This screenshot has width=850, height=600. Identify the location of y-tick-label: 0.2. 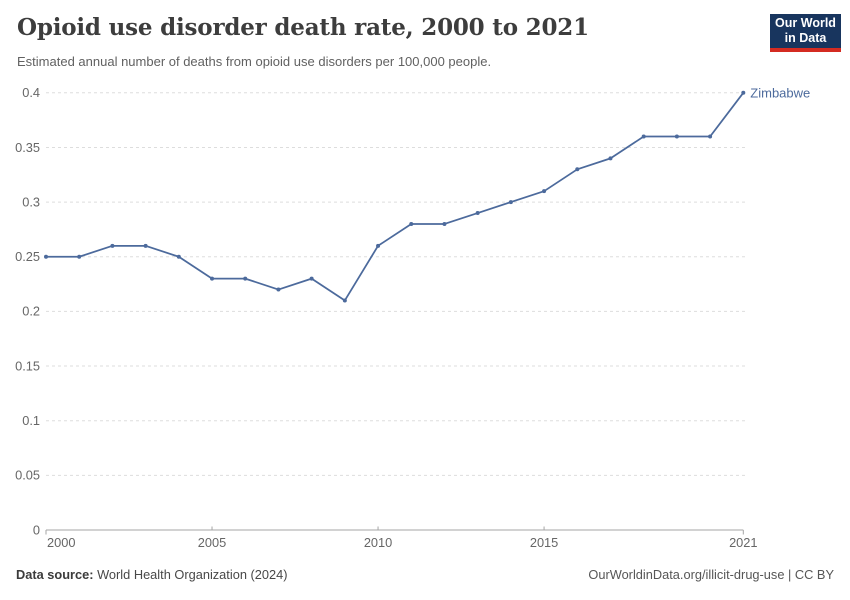
(31, 311).